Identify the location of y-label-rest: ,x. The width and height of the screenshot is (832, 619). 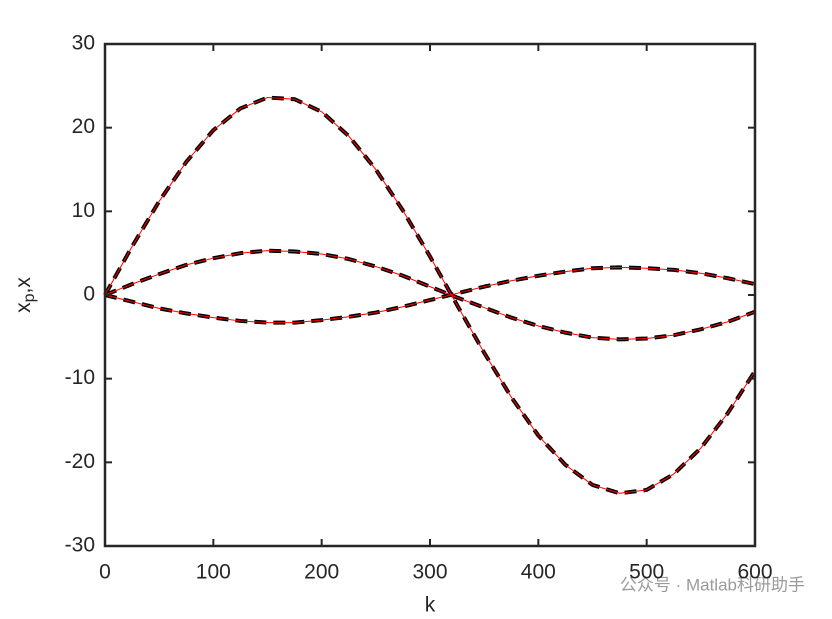
(23, 285).